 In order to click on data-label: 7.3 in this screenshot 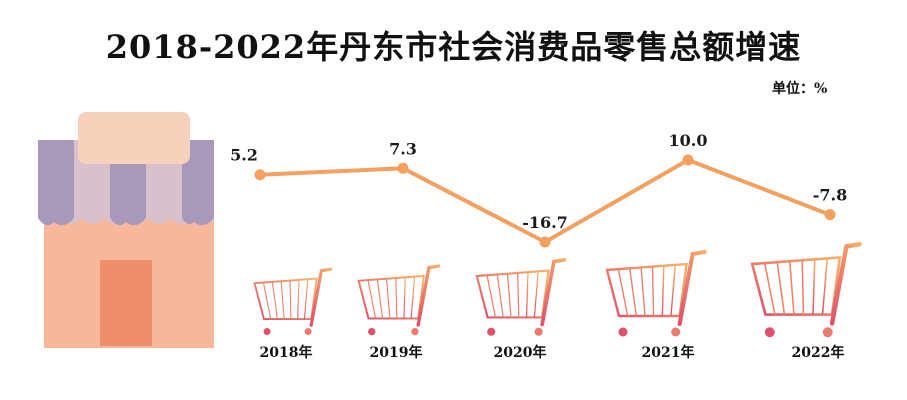, I will do `click(403, 148)`.